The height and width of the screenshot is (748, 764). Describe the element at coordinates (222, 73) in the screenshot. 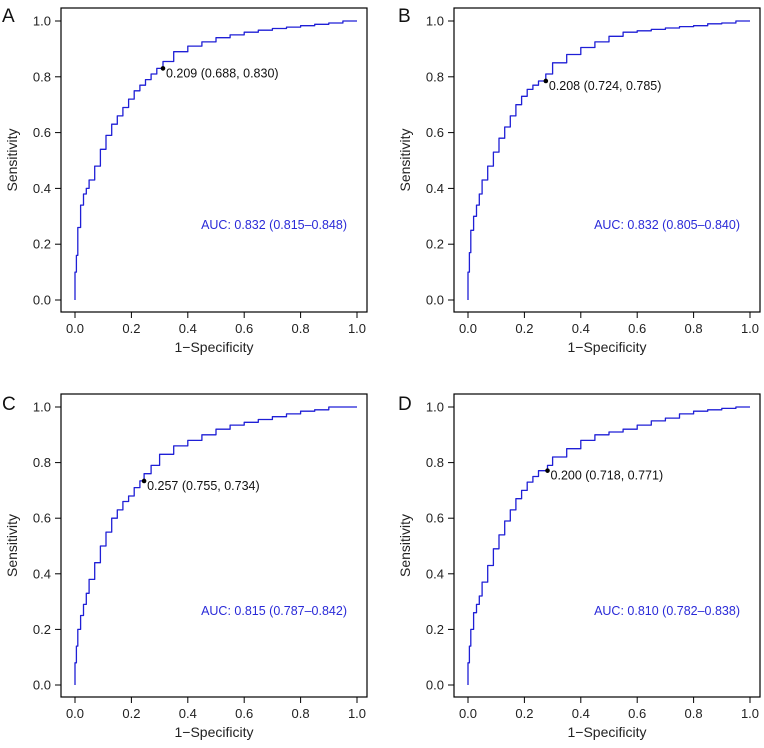

I see `threshold-label: 0.209 (0.688, 0.830)` at that location.